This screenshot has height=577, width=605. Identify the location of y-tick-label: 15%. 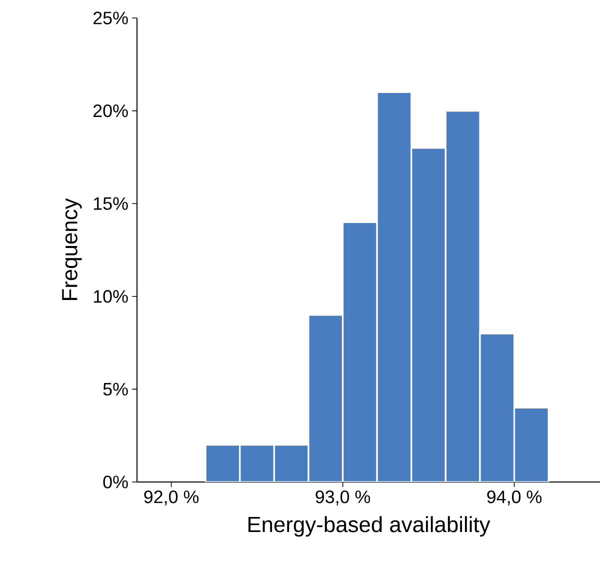
(111, 203).